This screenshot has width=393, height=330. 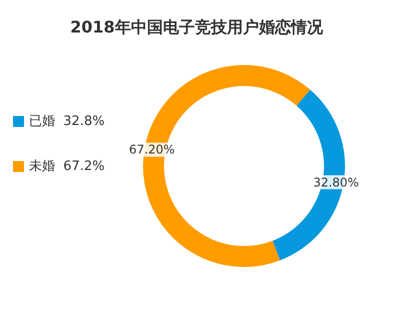 I want to click on data-label: 67.20%, so click(x=152, y=149).